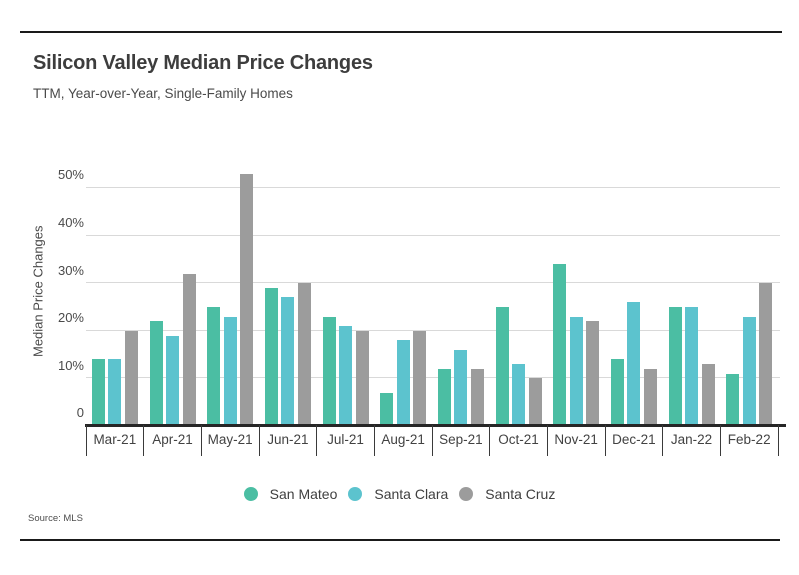  I want to click on y-tick-label-50pct: 50%, so click(70, 175).